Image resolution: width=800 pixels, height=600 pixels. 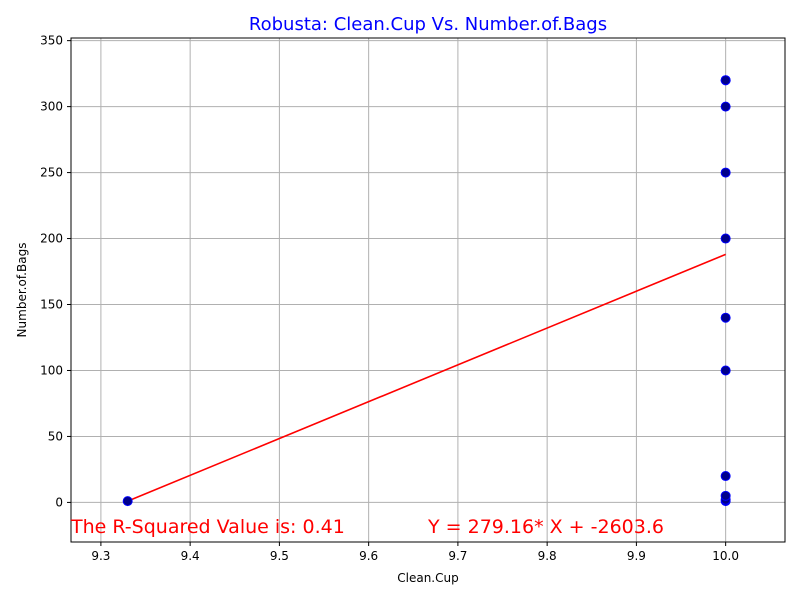 I want to click on y-axis-label: Number.of.Bags, so click(x=22, y=290).